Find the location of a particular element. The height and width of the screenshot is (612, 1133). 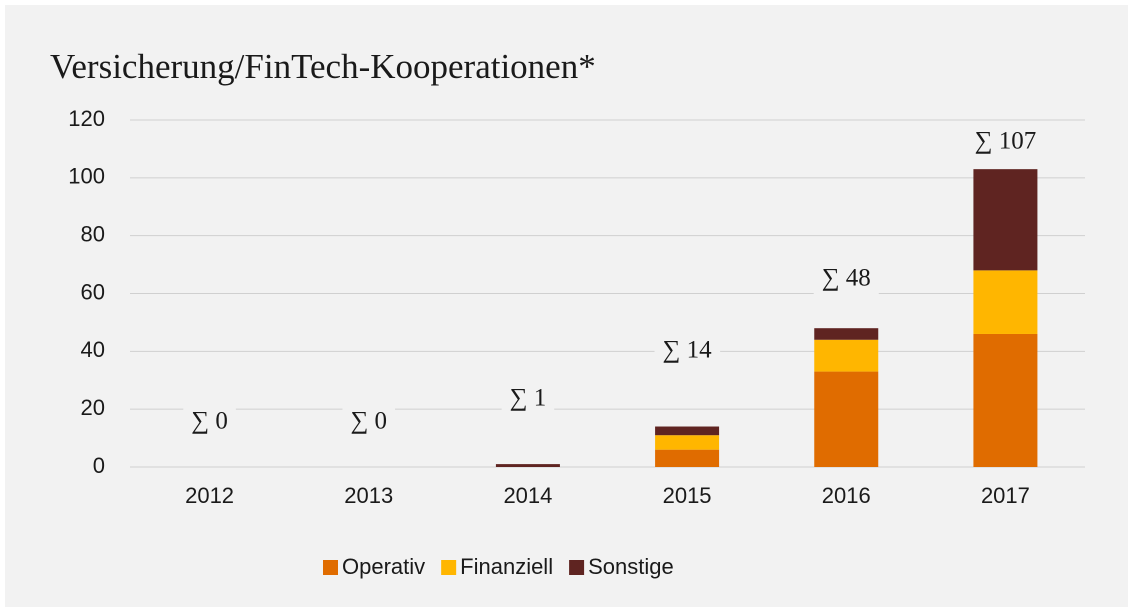

y-tick-label: 100 is located at coordinates (86, 176).